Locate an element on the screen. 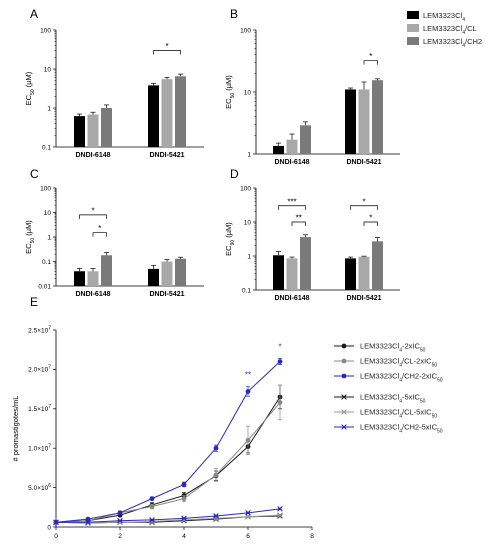  y-tick-label: 0.1 is located at coordinates (46, 262).